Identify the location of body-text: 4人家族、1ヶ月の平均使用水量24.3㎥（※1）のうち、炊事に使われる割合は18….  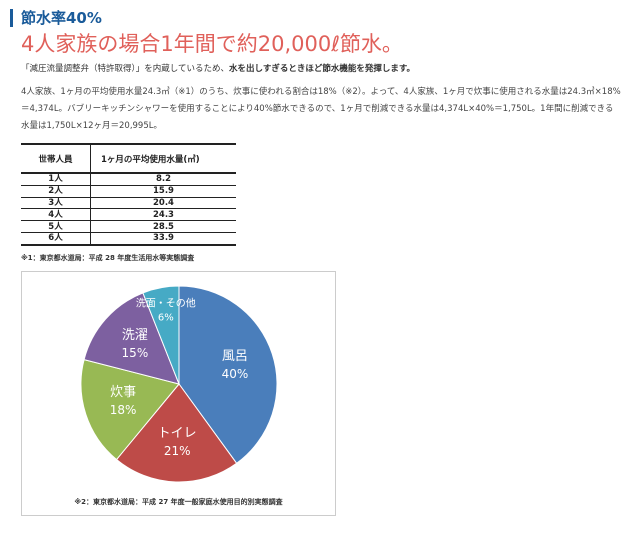
(321, 109).